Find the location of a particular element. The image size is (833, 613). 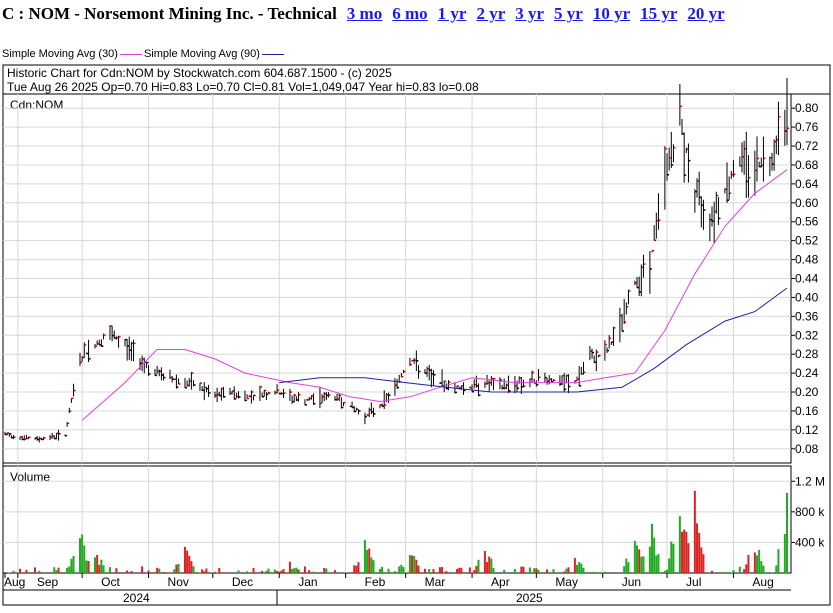

sma90-line is located at coordinates (533, 340).